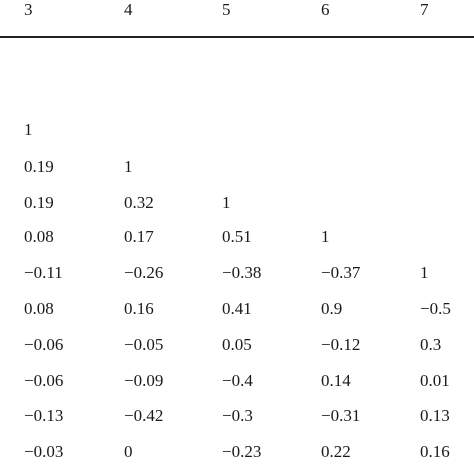  I want to click on column-header: 5, so click(226, 9).